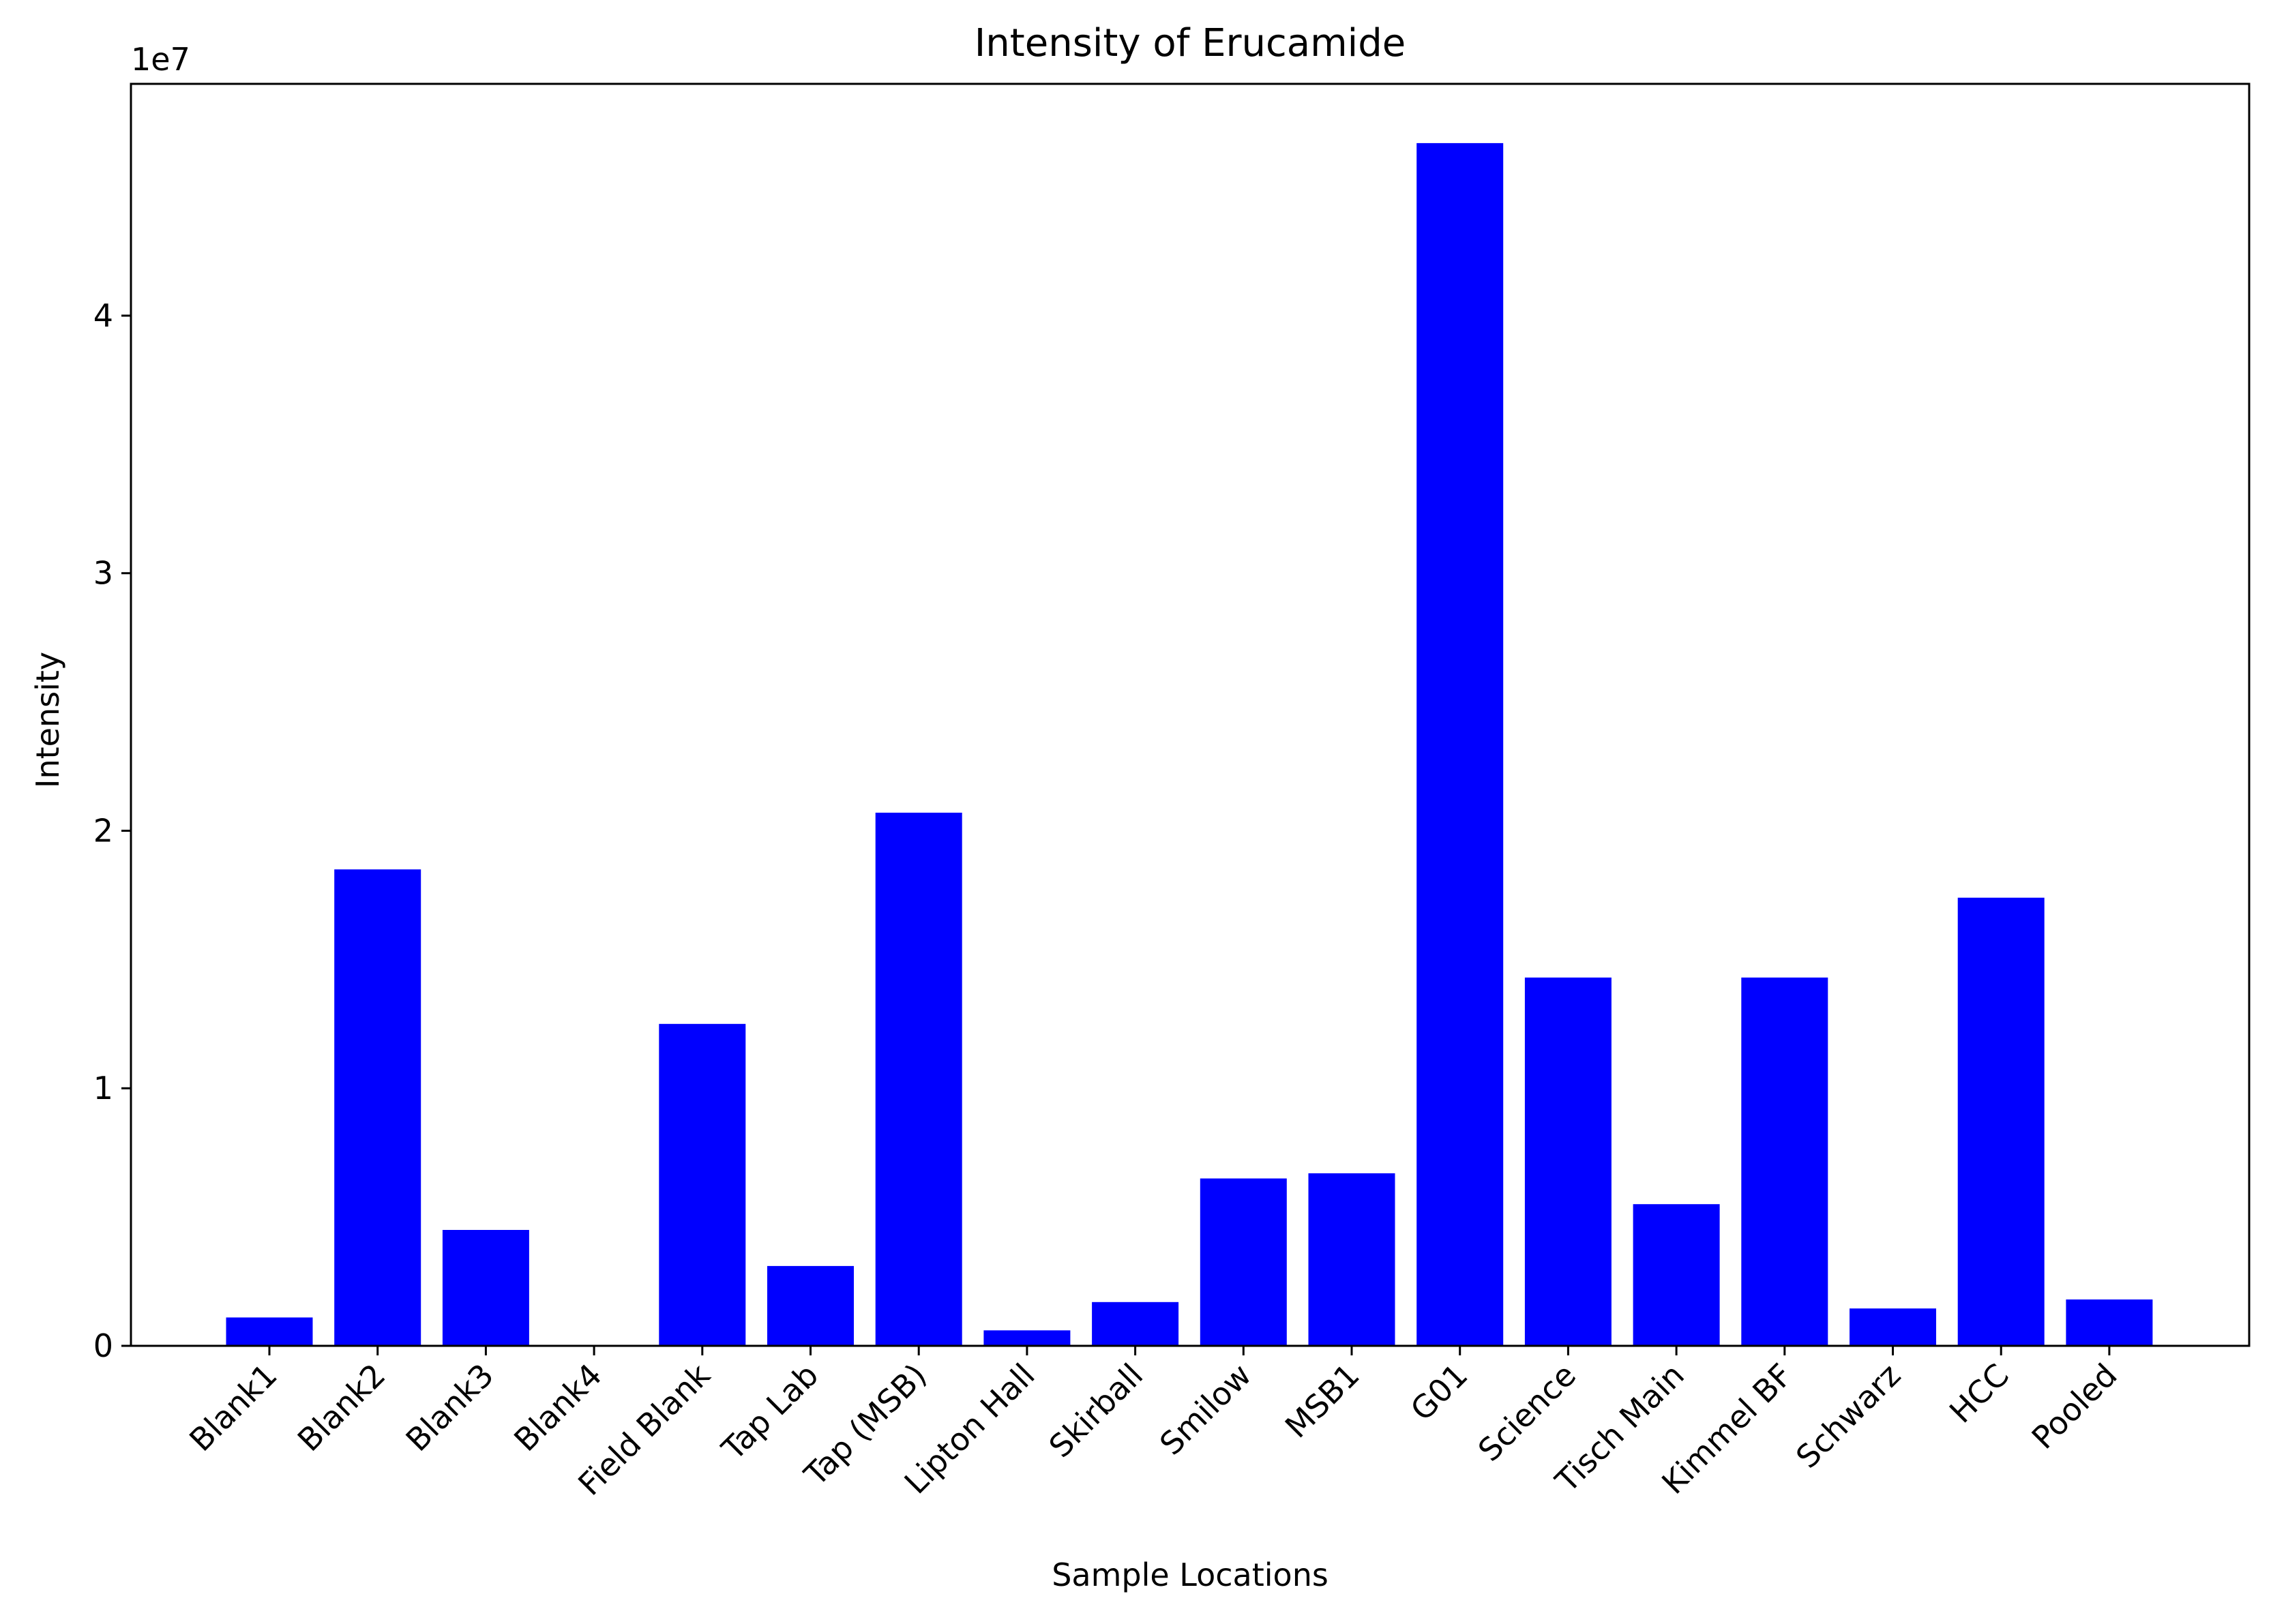 This screenshot has height=1624, width=2271. Describe the element at coordinates (2074, 1406) in the screenshot. I see `x-tick-label: Pooled` at that location.